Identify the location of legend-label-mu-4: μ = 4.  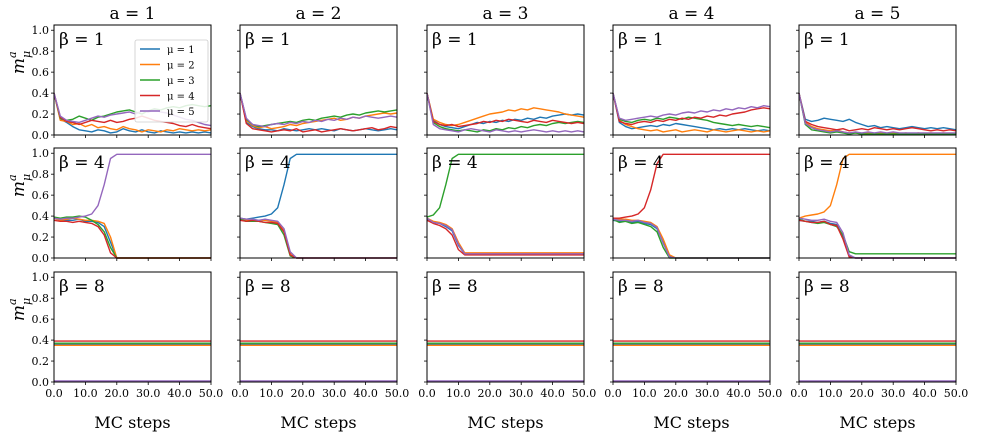
(181, 97).